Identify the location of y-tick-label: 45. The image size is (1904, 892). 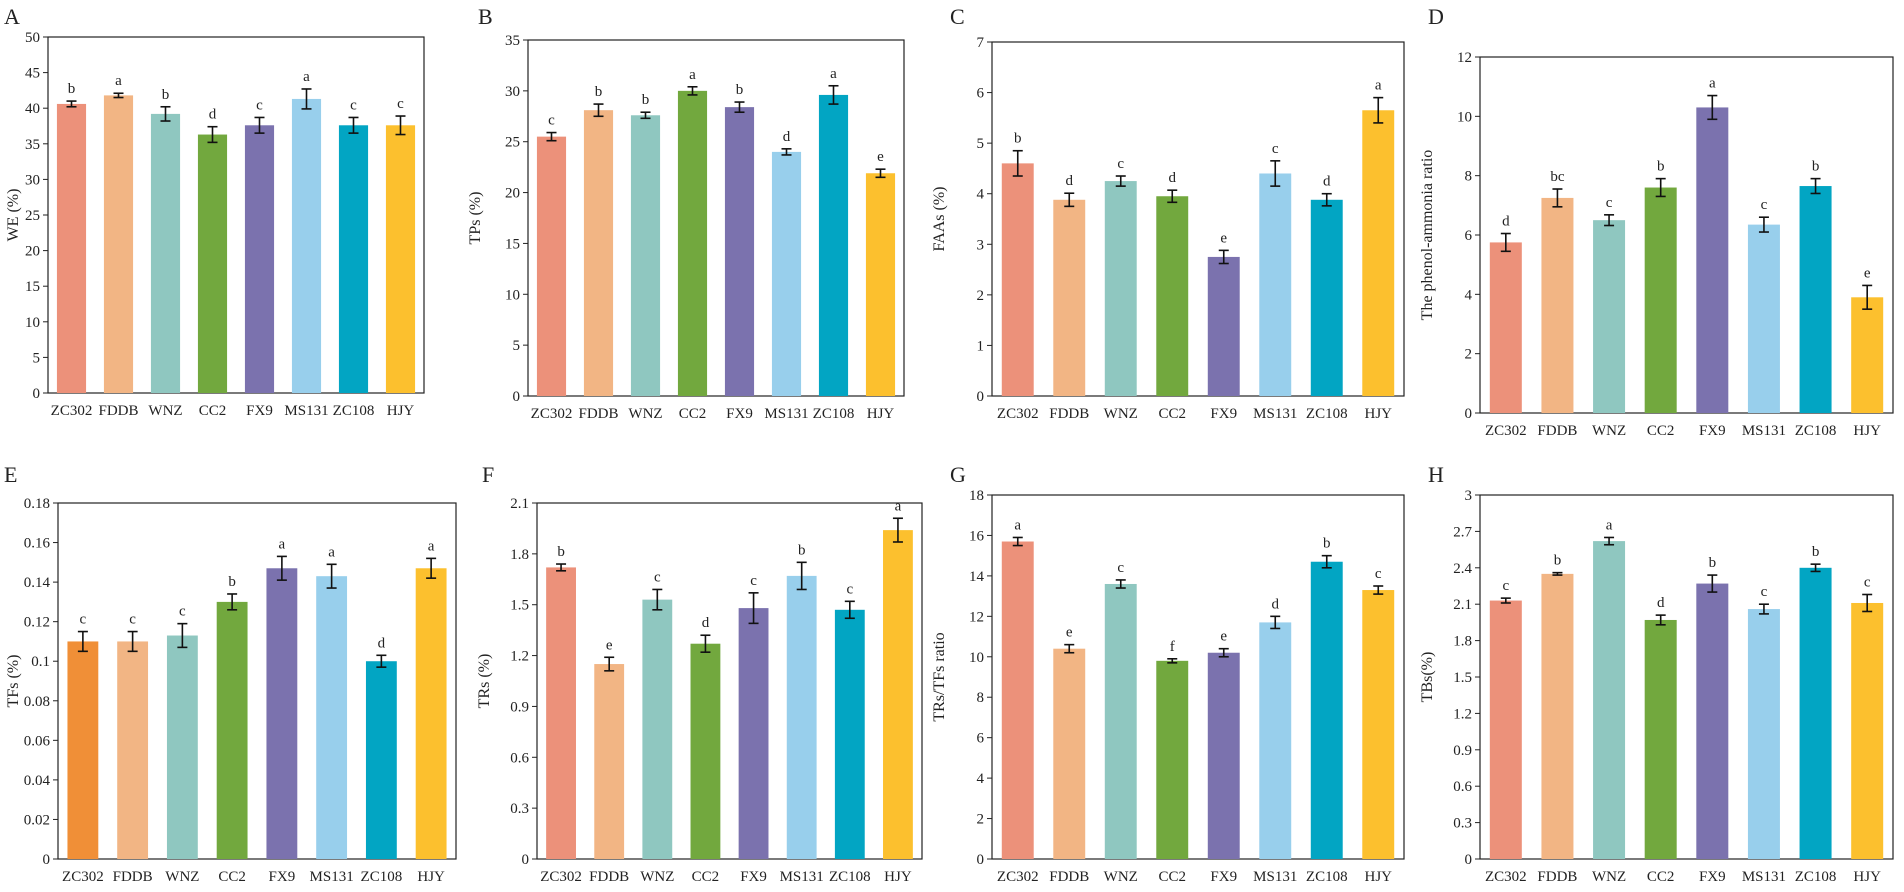
(32, 74).